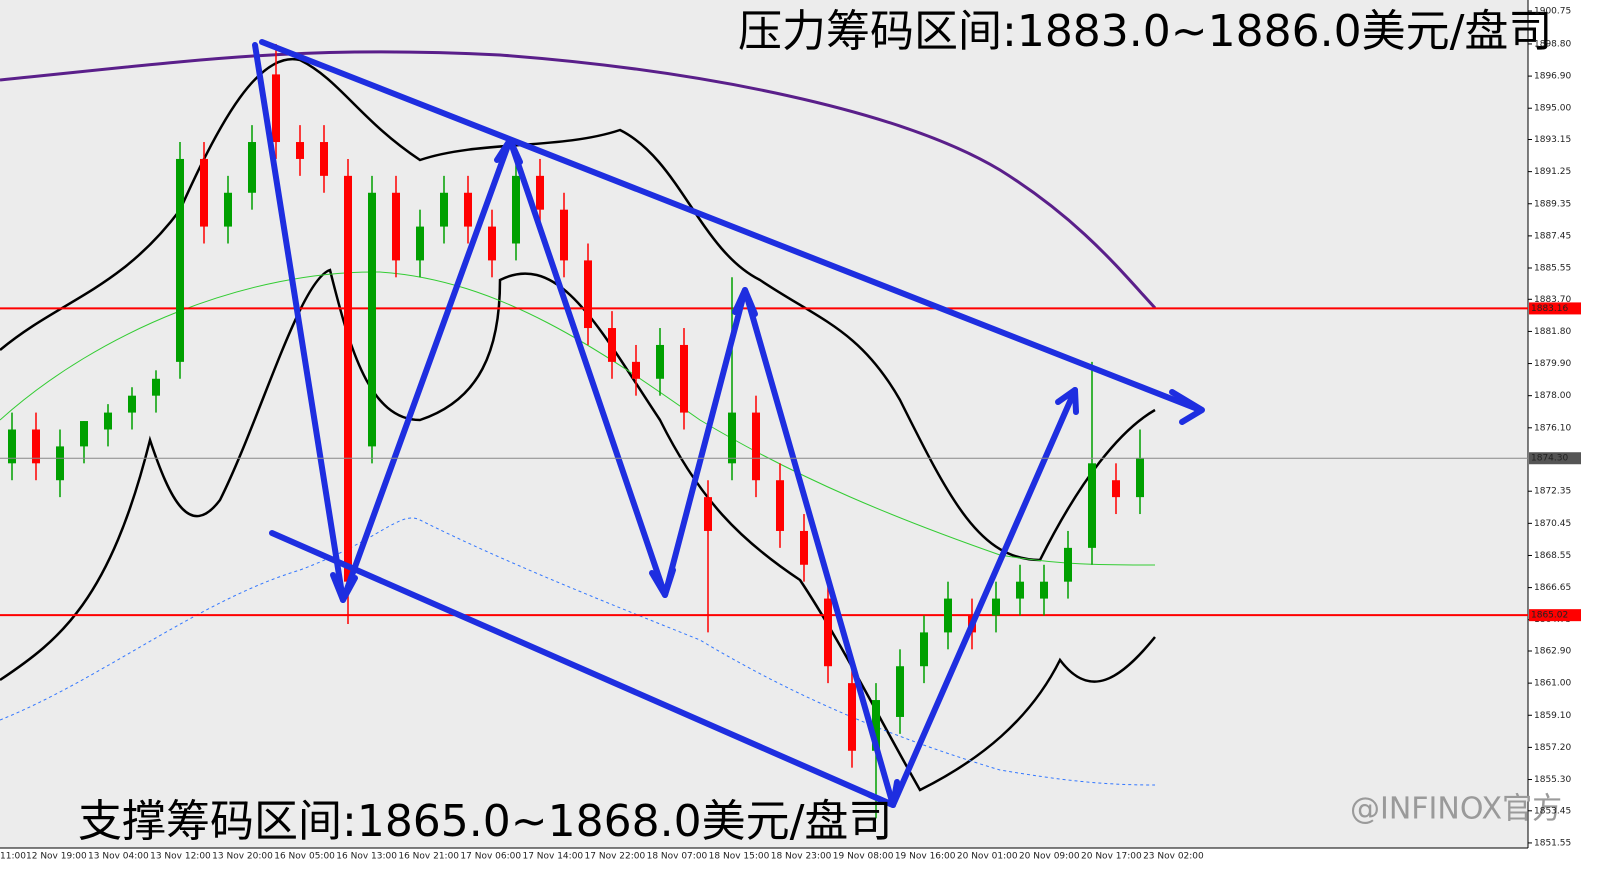  Describe the element at coordinates (1552, 236) in the screenshot. I see `y-tick-label: 1887.45` at that location.